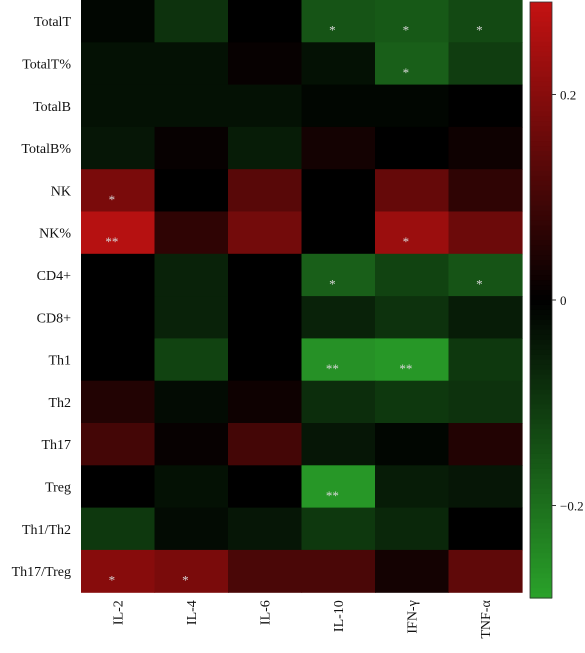 Image resolution: width=585 pixels, height=653 pixels. What do you see at coordinates (55, 234) in the screenshot?
I see `row-label: NK%` at bounding box center [55, 234].